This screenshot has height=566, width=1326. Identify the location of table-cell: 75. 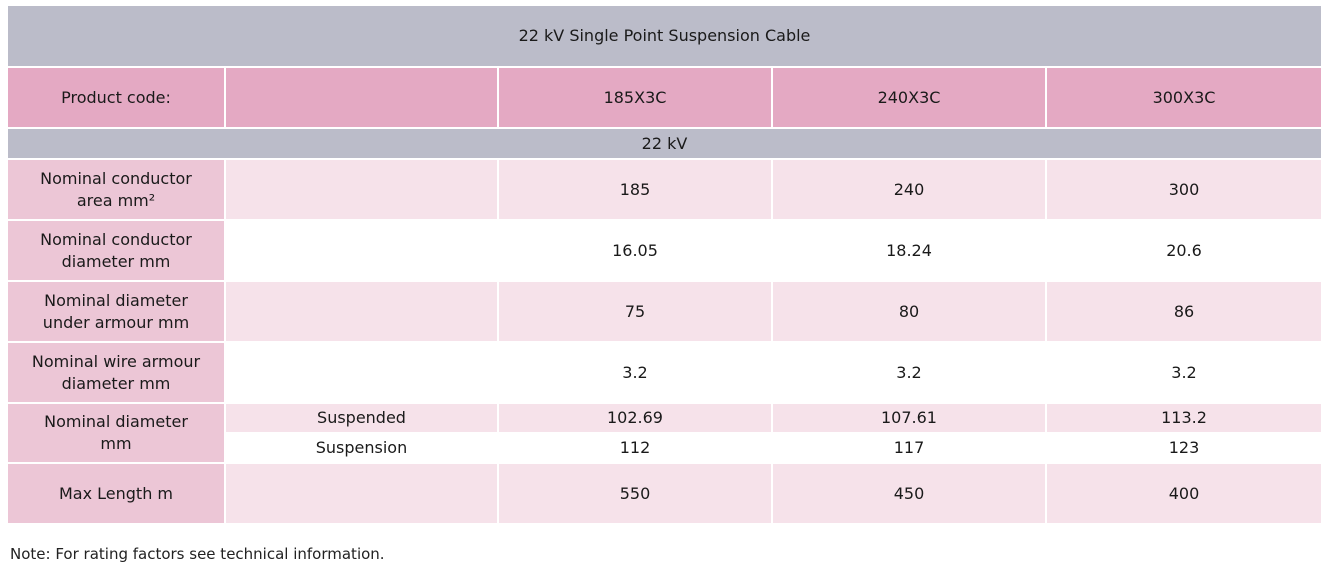
(635, 311).